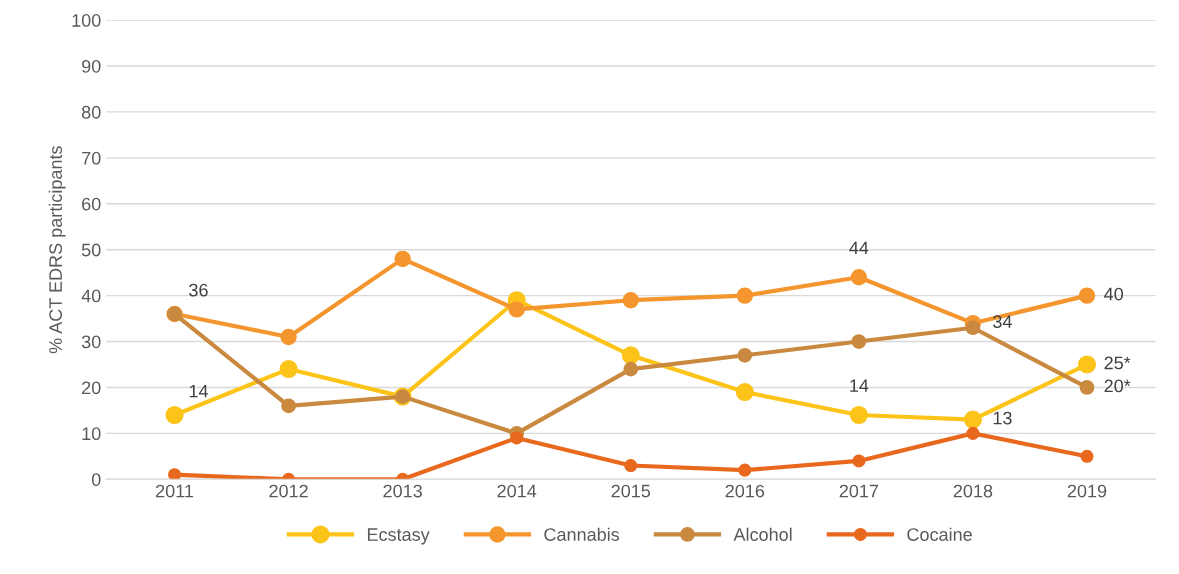 This screenshot has width=1179, height=574. Describe the element at coordinates (175, 491) in the screenshot. I see `x-tick-label: 2011` at that location.